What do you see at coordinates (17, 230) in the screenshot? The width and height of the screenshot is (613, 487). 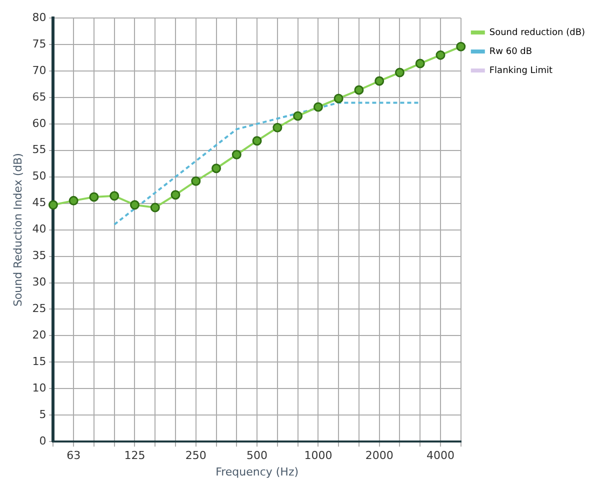 I see `y-axis-title: Sound Reduction Index (dB)` at bounding box center [17, 230].